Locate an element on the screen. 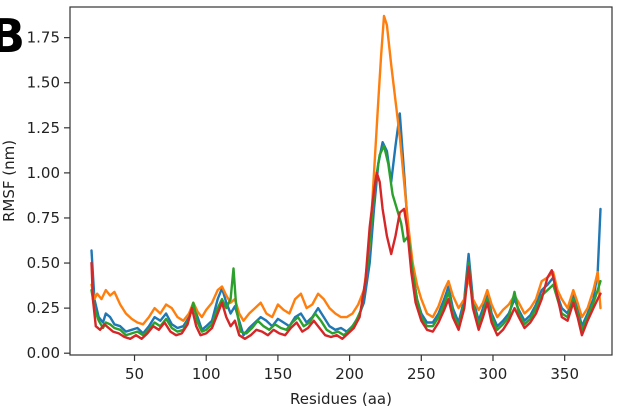  y-axis-label: RMSF (nm) is located at coordinates (9, 181).